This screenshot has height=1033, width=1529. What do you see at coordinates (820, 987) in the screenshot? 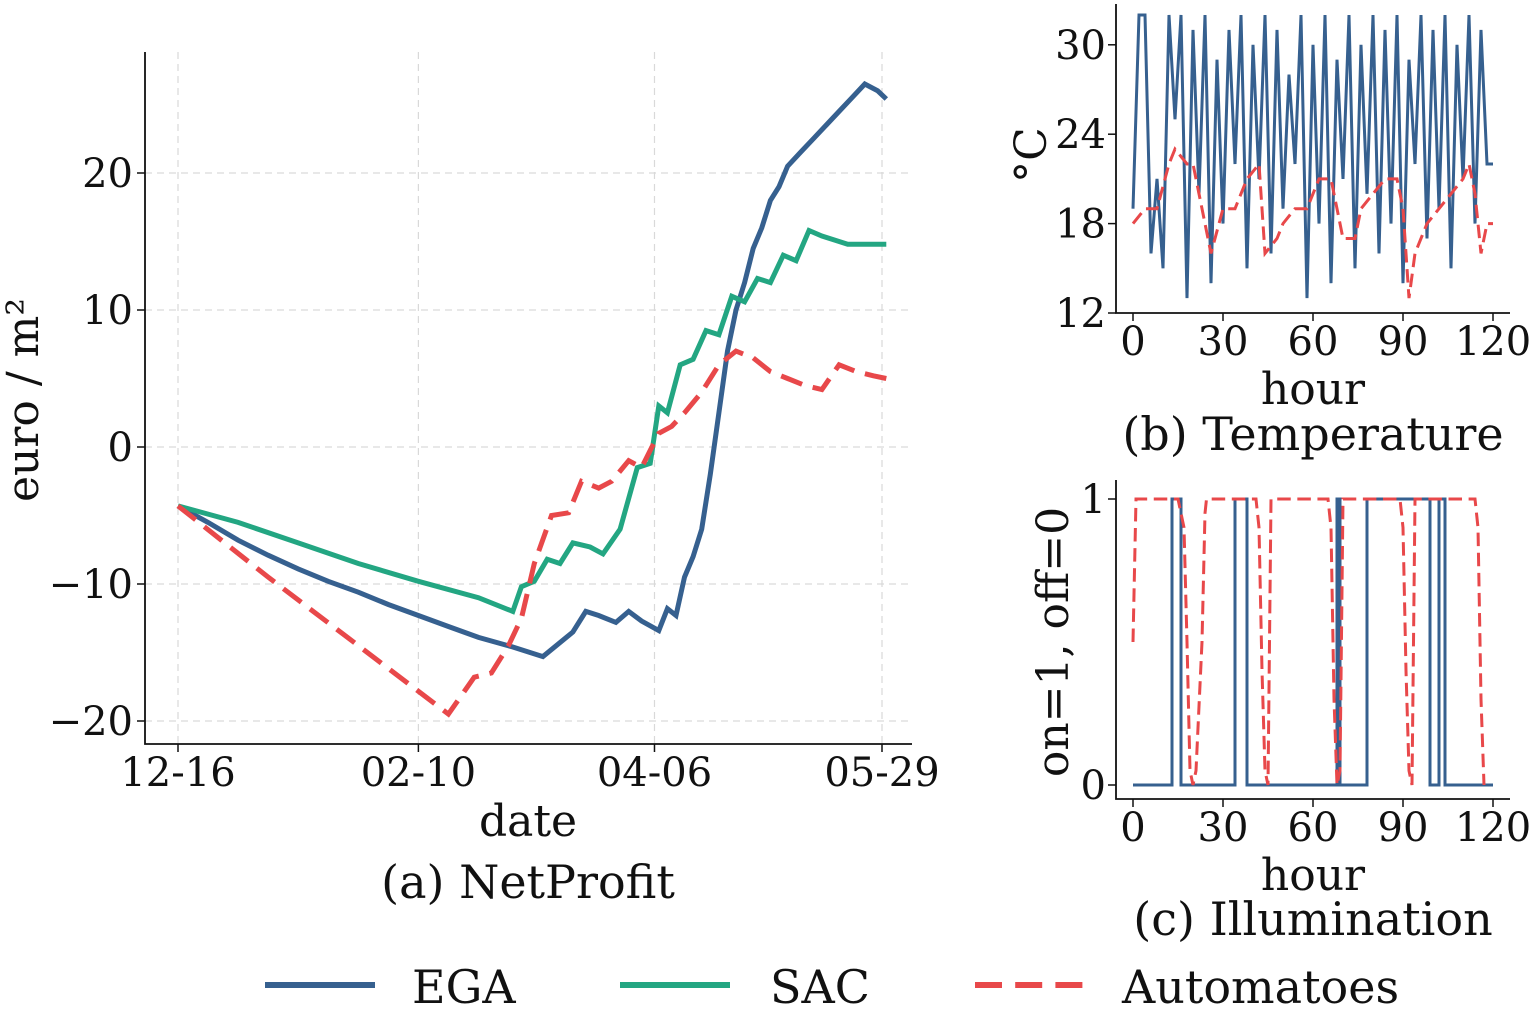
I see `legend-label-sac: SAC` at bounding box center [820, 987].